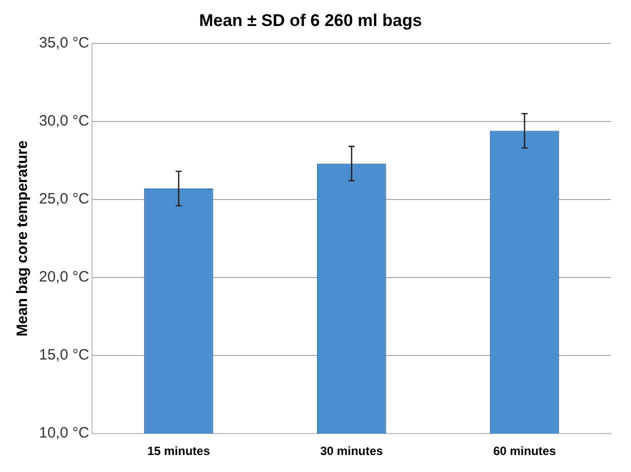  Describe the element at coordinates (178, 451) in the screenshot. I see `x-tick-label: 15 minutes` at that location.